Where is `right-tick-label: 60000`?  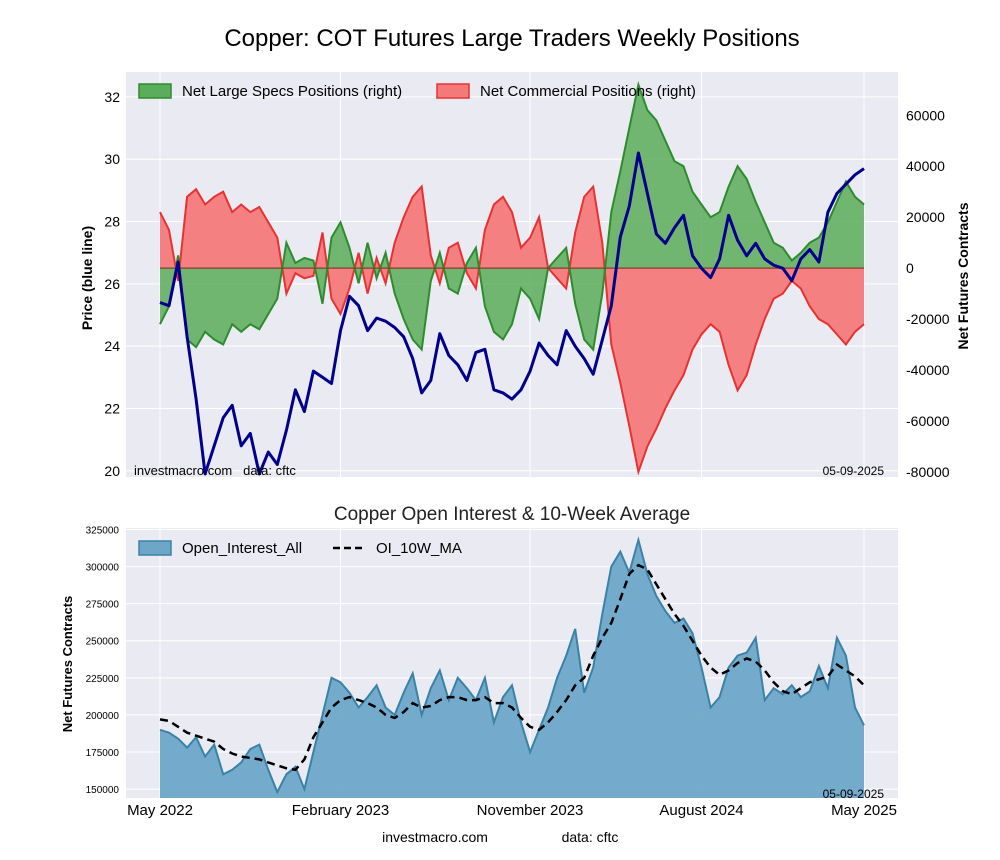 right-tick-label: 60000 is located at coordinates (925, 115).